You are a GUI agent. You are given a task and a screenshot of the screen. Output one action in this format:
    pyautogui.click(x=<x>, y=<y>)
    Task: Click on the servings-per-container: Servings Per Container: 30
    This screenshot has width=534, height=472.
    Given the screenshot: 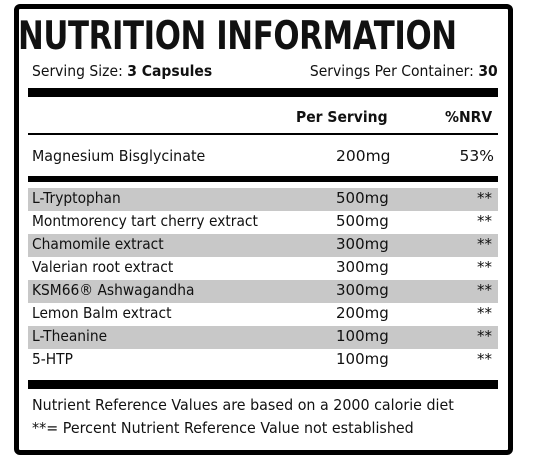 What is the action you would take?
    pyautogui.click(x=404, y=71)
    